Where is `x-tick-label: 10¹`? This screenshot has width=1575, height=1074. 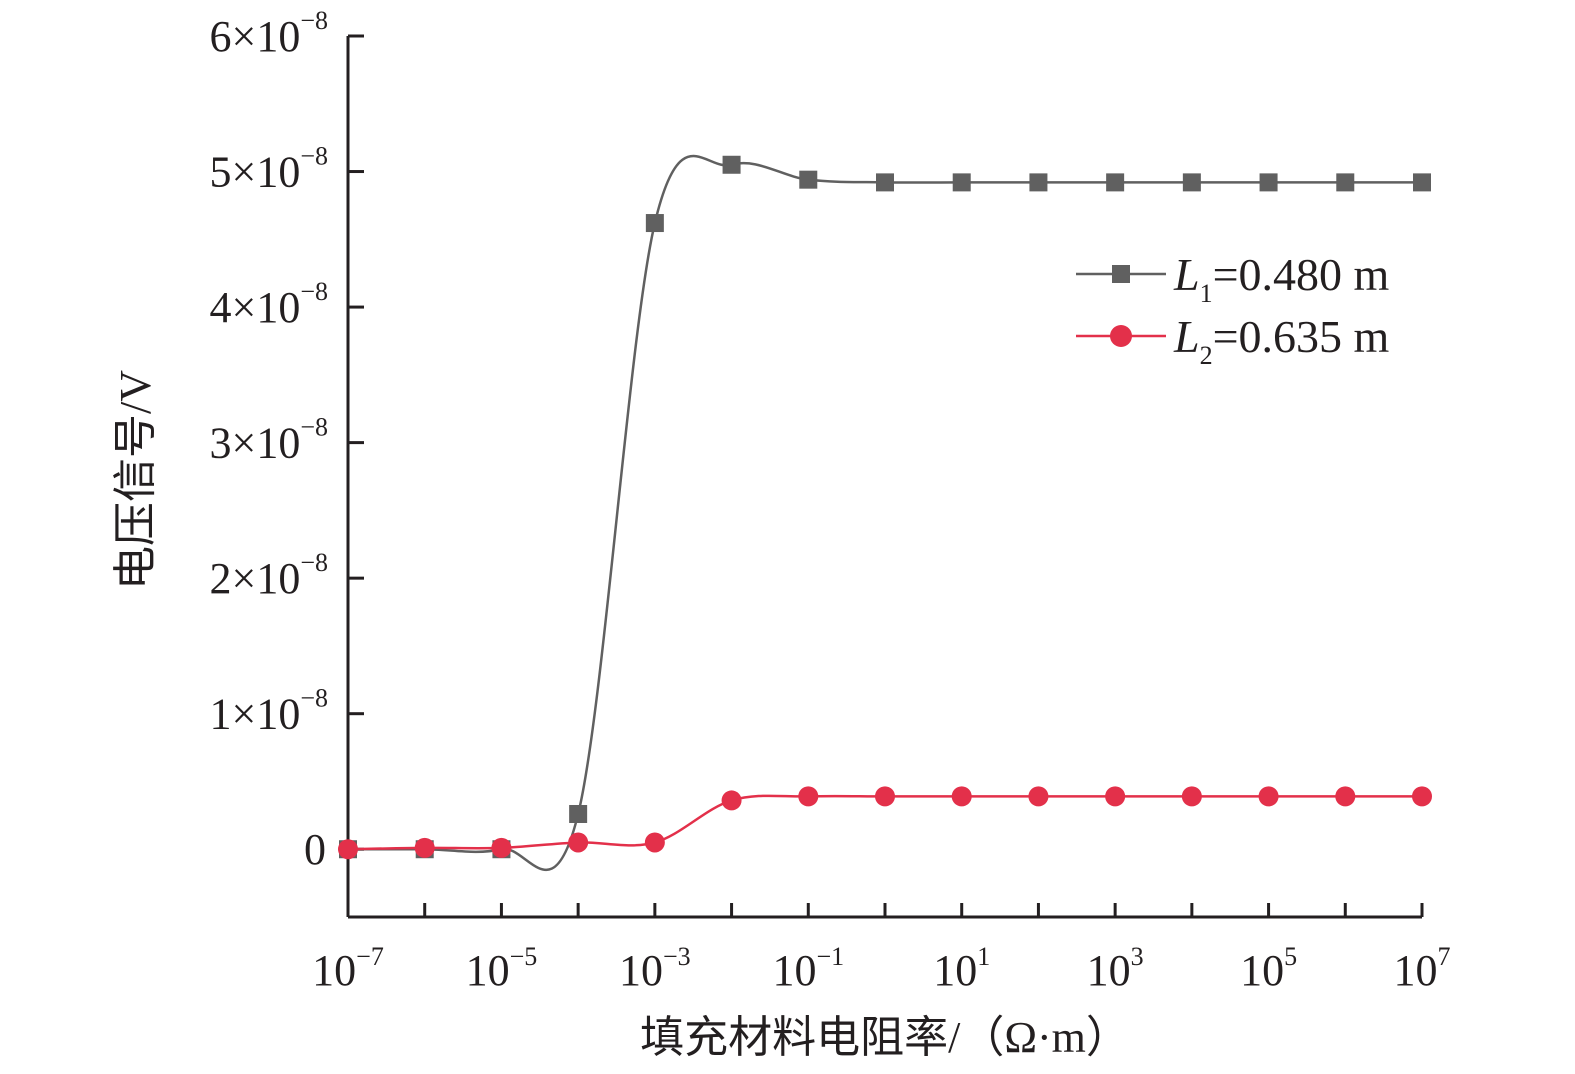 x-tick-label: 10¹ is located at coordinates (961, 968).